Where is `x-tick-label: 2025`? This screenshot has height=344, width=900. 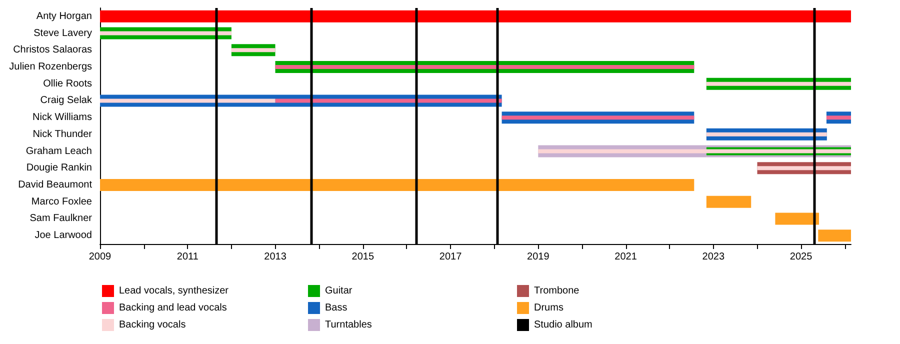
x-tick-label: 2025 is located at coordinates (801, 257).